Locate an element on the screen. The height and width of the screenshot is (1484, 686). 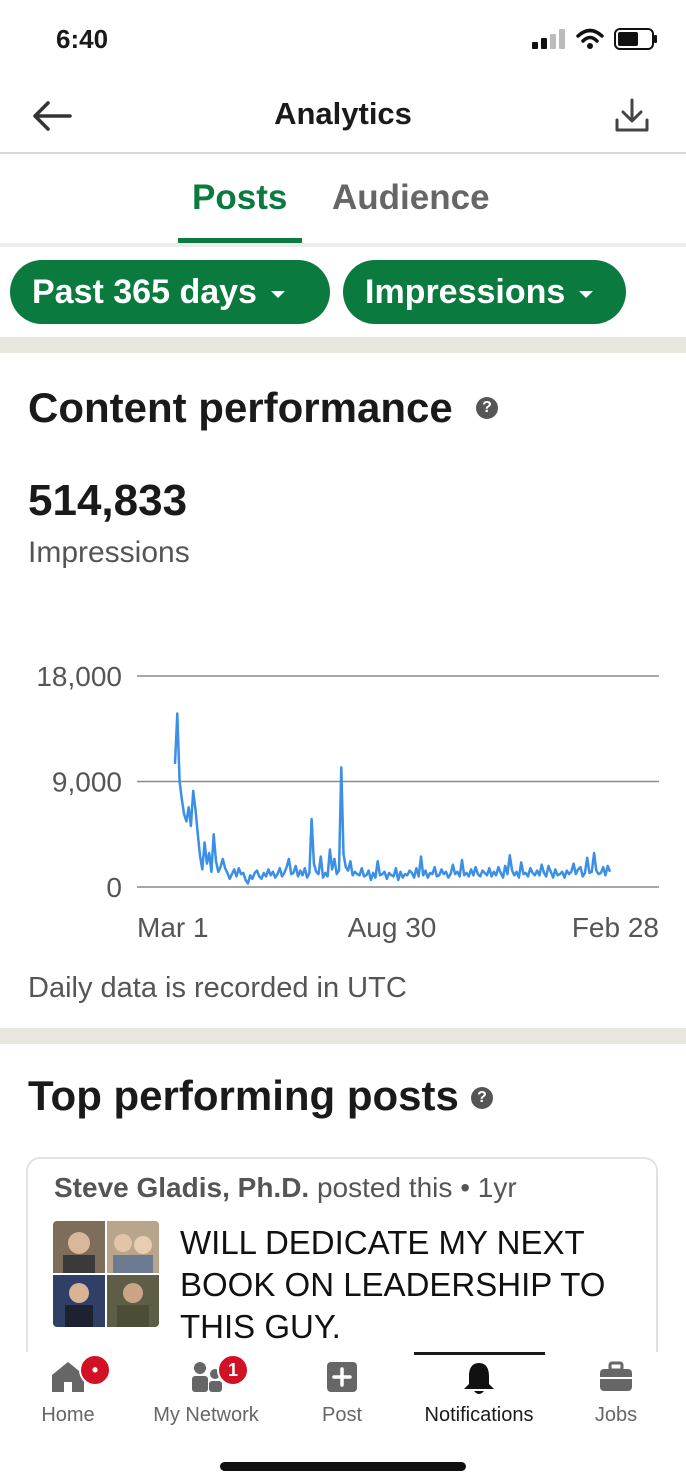
tab-posts: Posts is located at coordinates (240, 197).